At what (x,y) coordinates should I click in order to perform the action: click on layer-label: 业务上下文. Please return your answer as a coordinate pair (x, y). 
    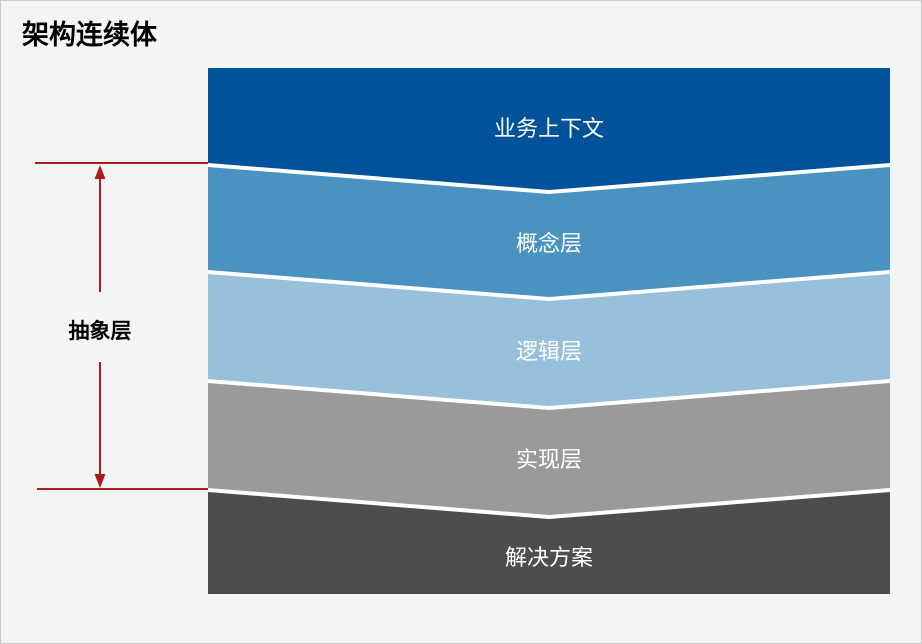
    Looking at the image, I should click on (549, 129).